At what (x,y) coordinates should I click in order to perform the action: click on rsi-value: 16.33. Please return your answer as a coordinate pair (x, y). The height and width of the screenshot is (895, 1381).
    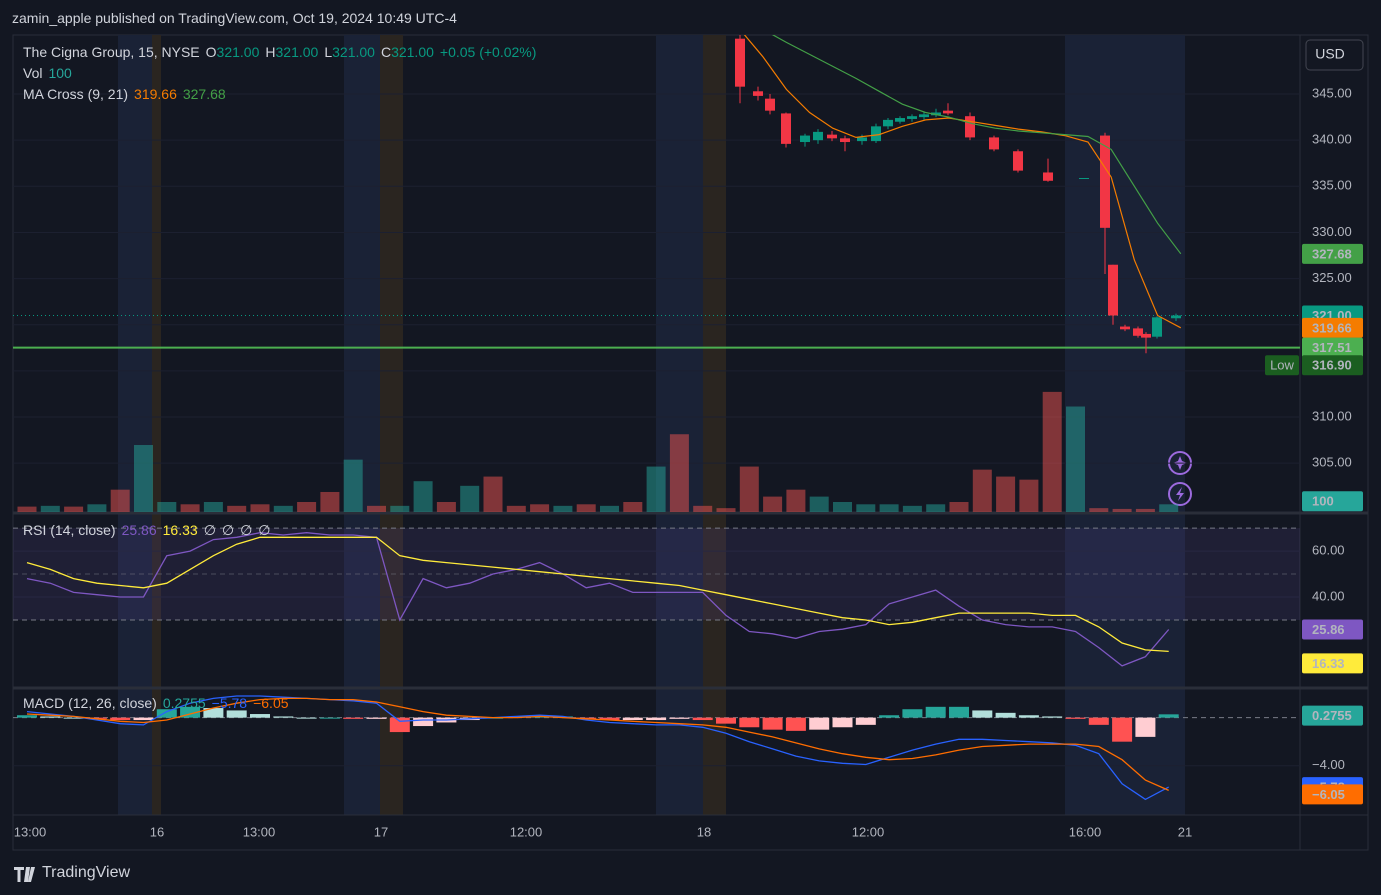
    Looking at the image, I should click on (180, 530).